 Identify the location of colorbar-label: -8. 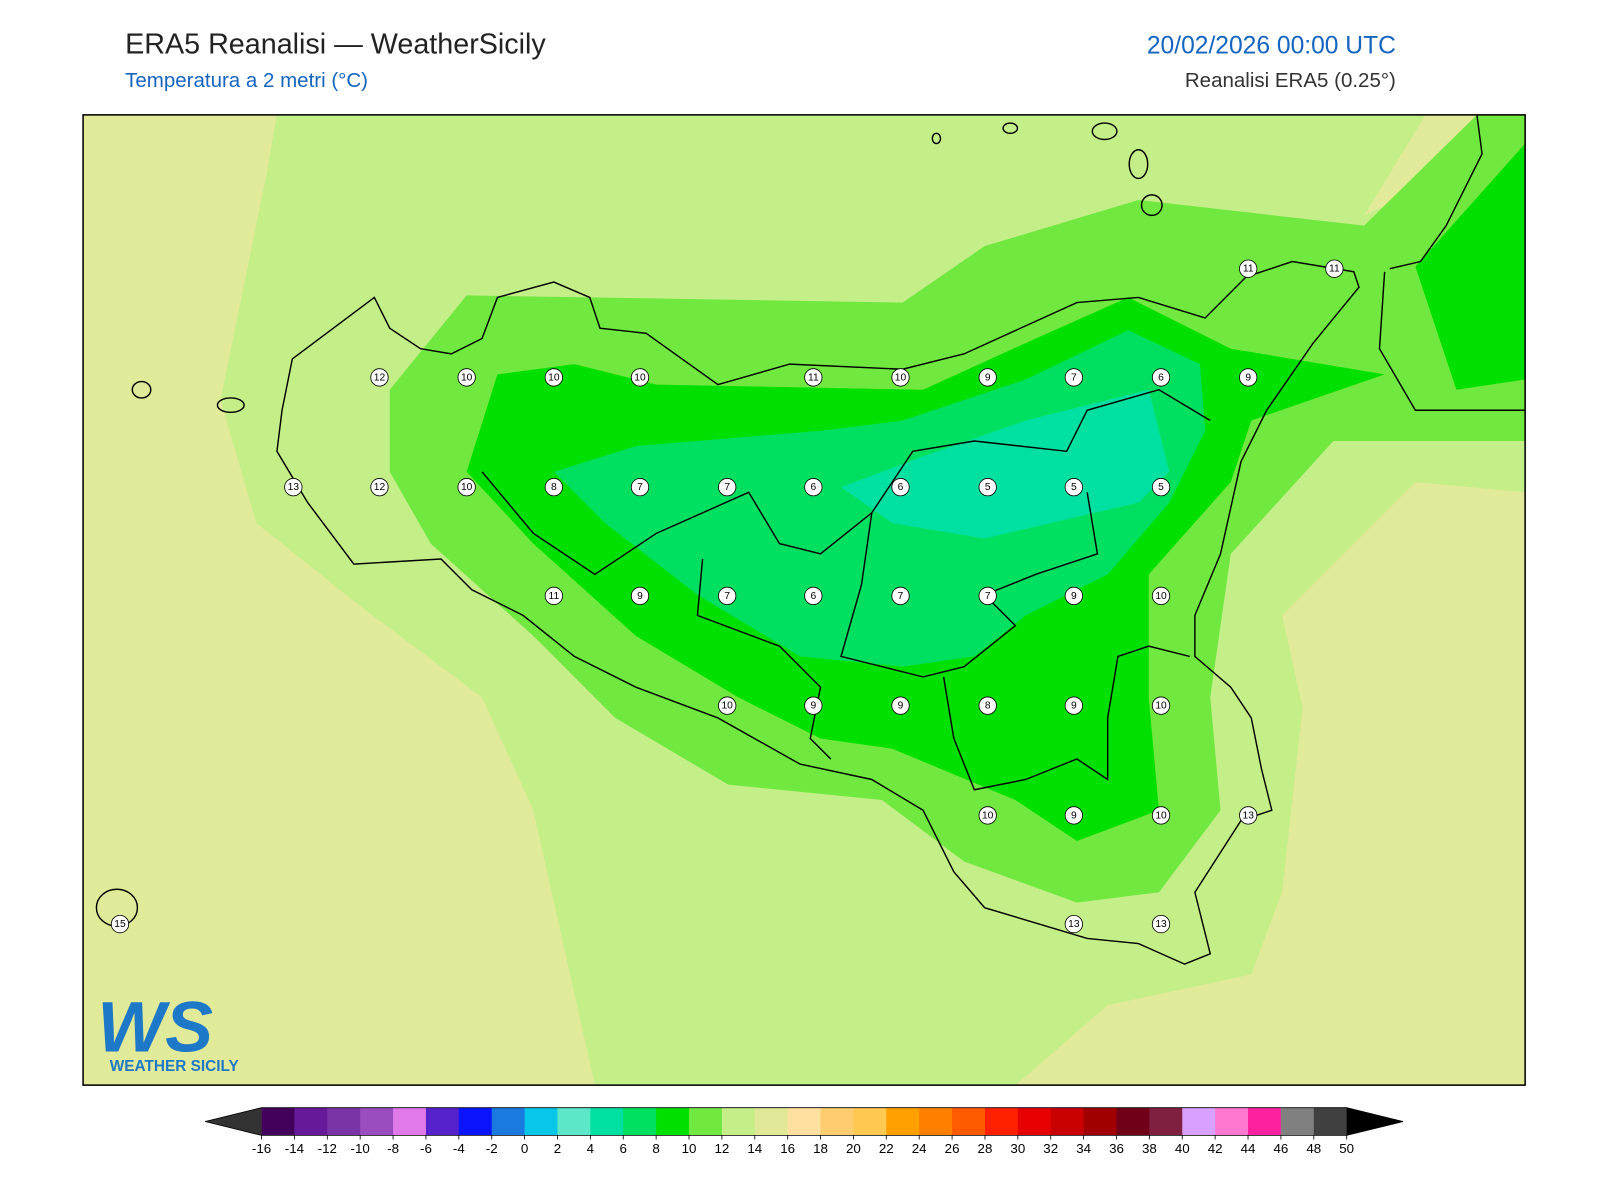
(393, 1148).